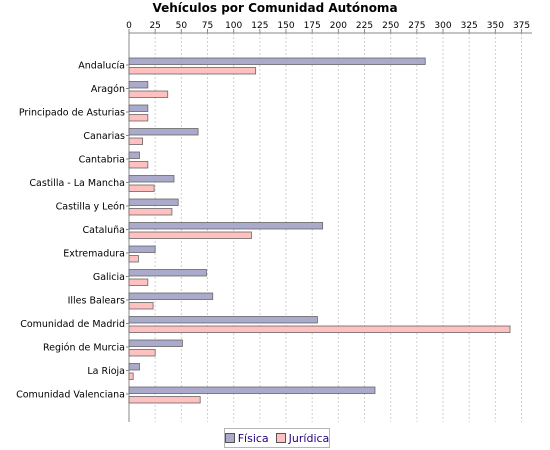 The width and height of the screenshot is (550, 450). I want to click on legend: Física Jurídica, so click(277, 438).